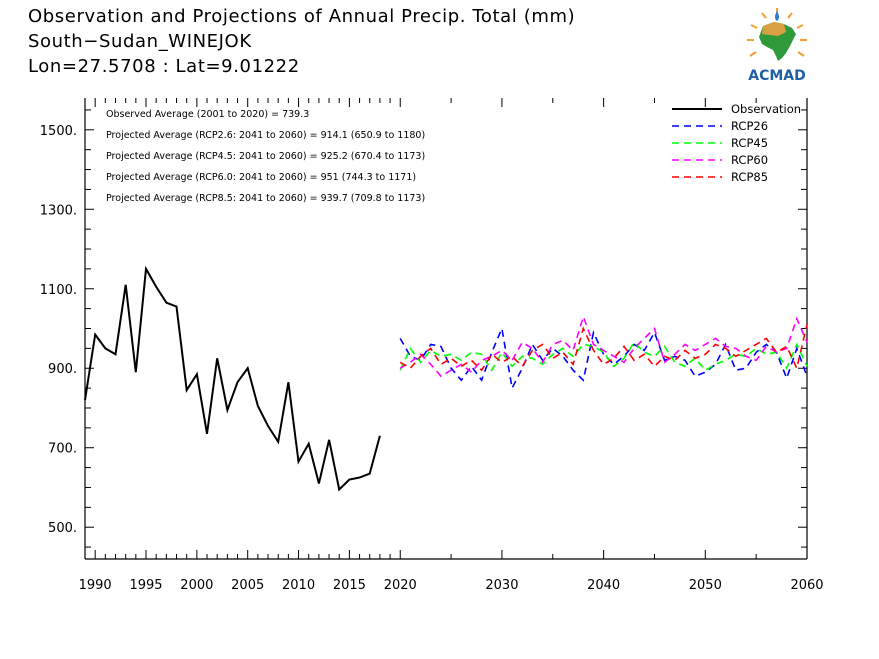 This screenshot has width=879, height=659. I want to click on acmad-logo: ACMAD, so click(777, 46).